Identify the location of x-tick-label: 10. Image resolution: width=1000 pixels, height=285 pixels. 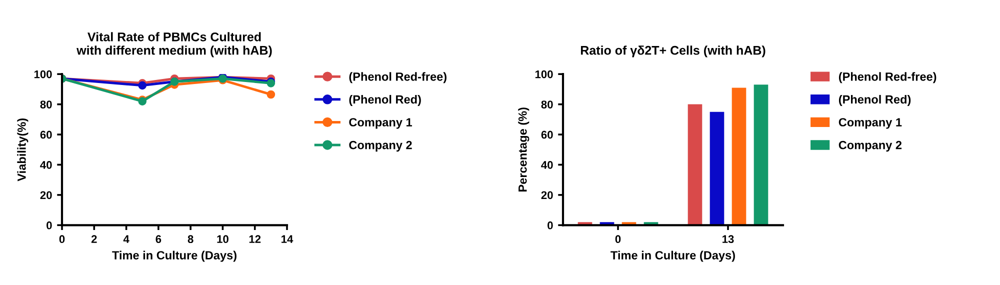
(222, 239).